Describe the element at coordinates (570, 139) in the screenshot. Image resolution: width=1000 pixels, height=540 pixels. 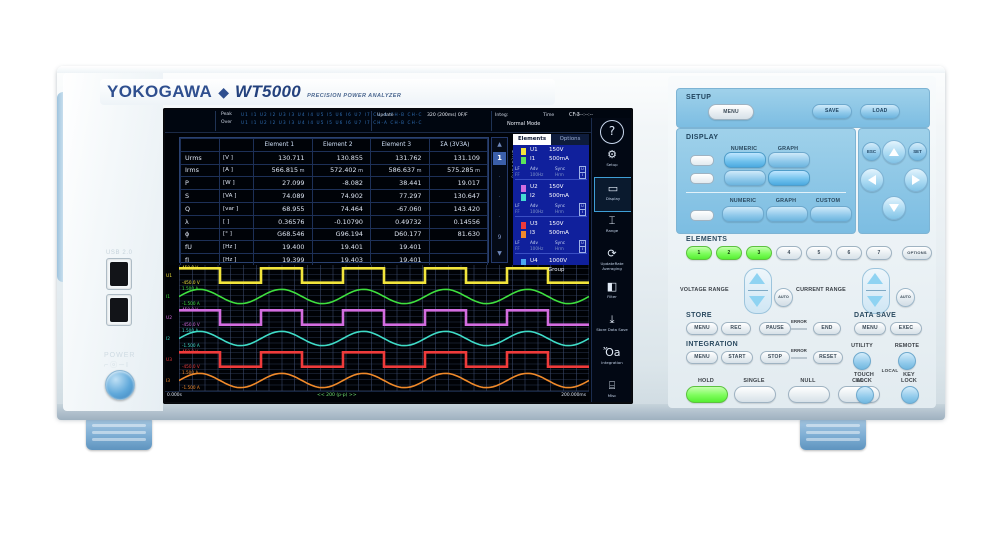
I see `tab-options: Options` at that location.